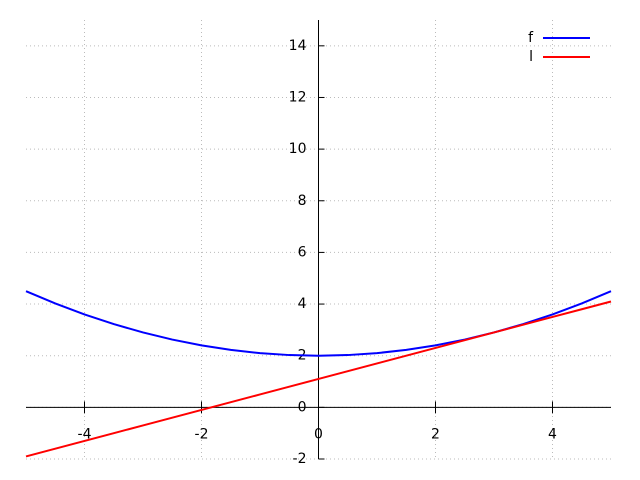 This screenshot has width=640, height=480. What do you see at coordinates (302, 201) in the screenshot?
I see `y-tick-label: 8` at bounding box center [302, 201].